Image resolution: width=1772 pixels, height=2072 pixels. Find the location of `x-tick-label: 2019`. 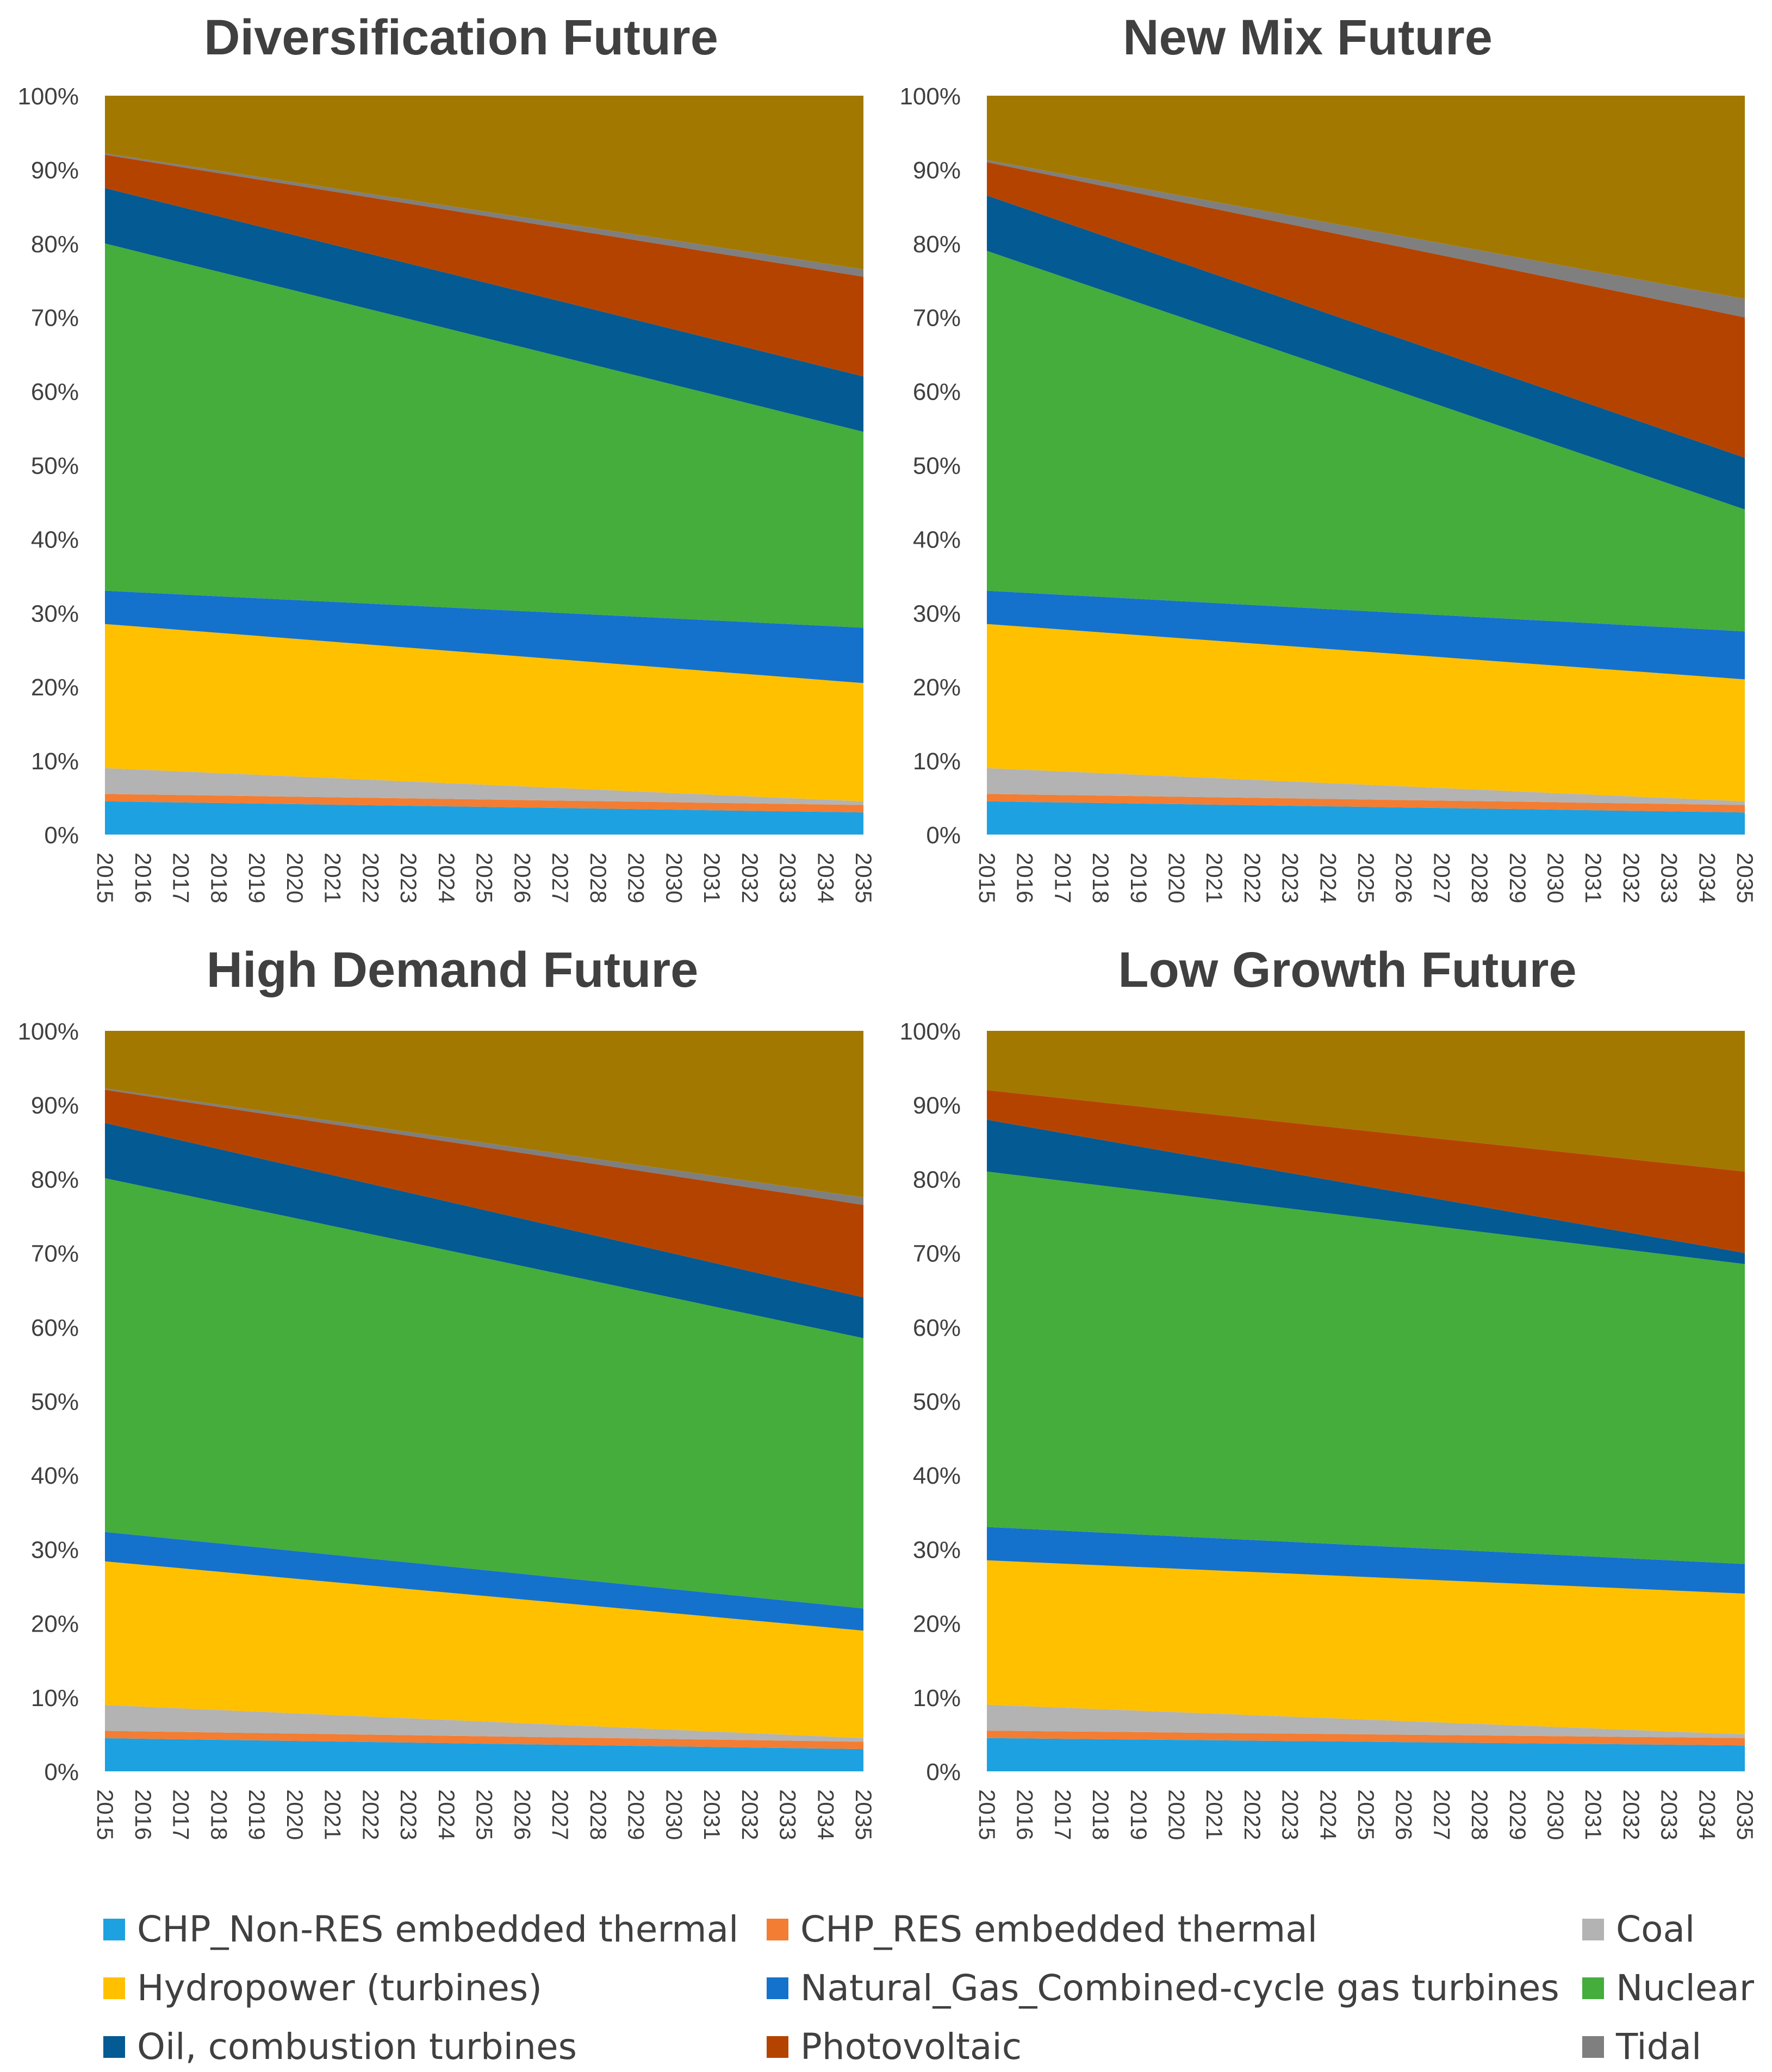

x-tick-label: 2019 is located at coordinates (257, 878).